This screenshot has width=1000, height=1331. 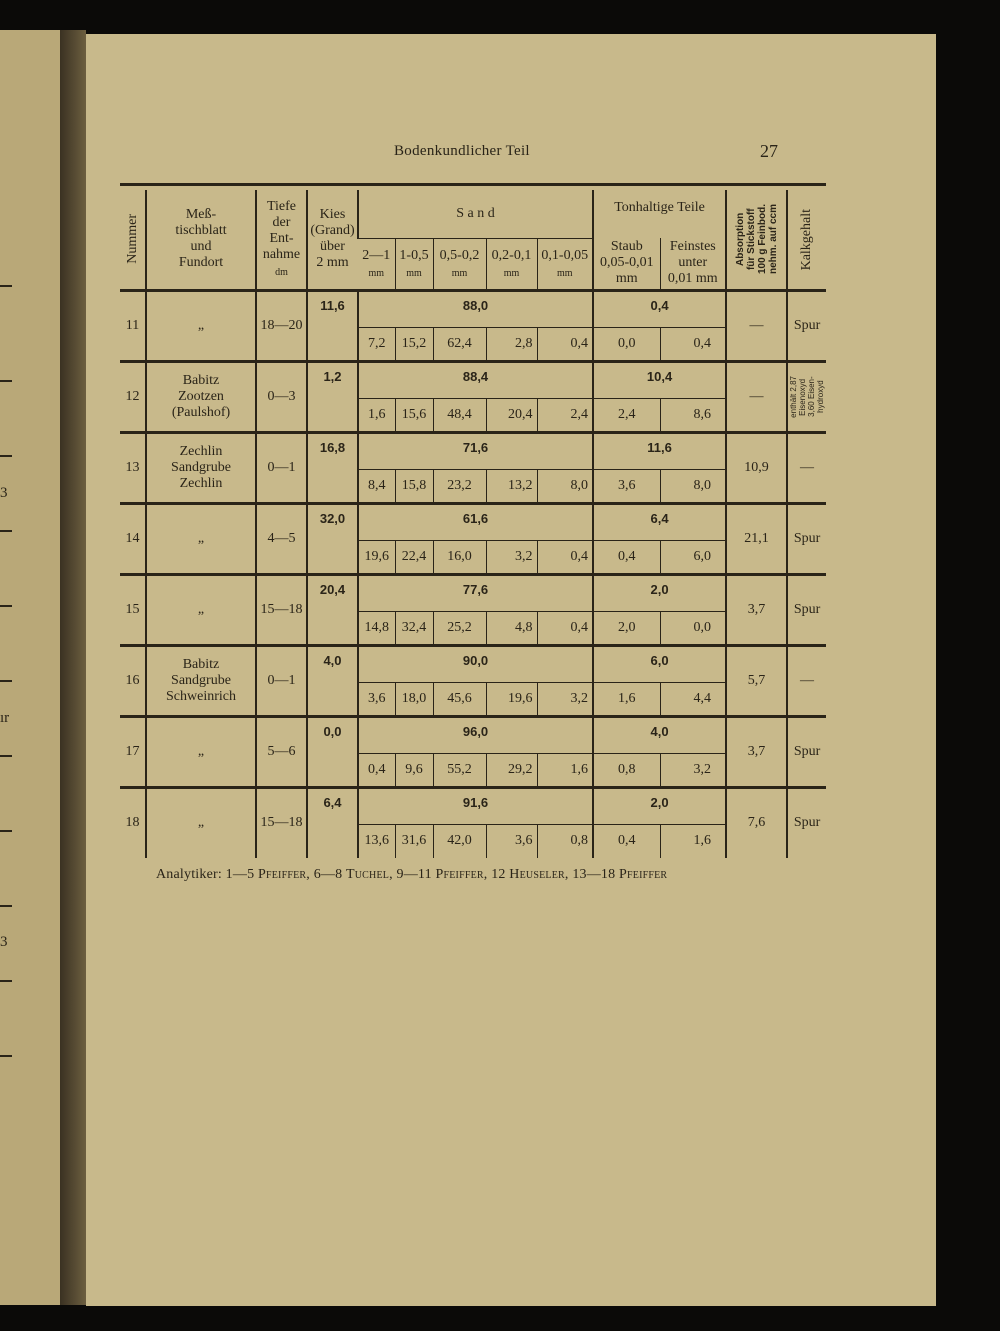 What do you see at coordinates (756, 466) in the screenshot?
I see `row-absorption: 10,9` at bounding box center [756, 466].